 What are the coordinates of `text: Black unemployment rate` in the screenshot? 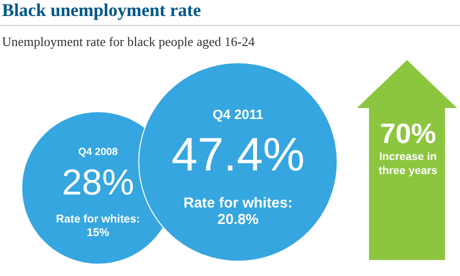 It's located at (101, 10).